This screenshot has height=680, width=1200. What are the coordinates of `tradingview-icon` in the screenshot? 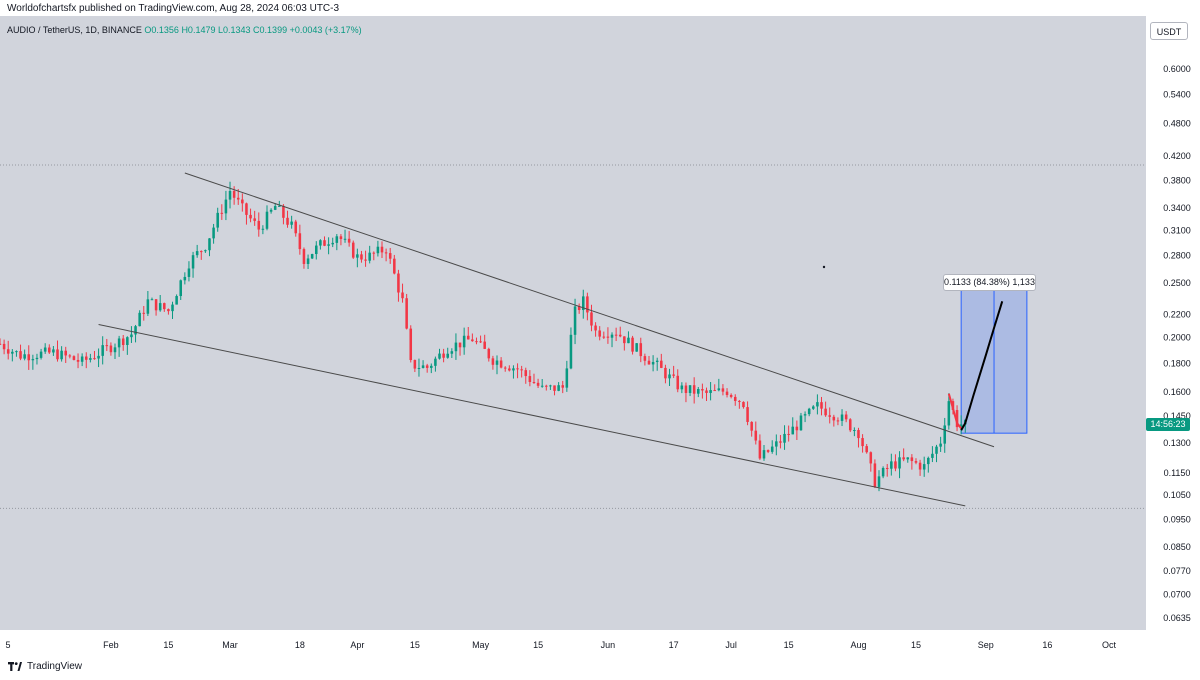 It's located at (15, 666).